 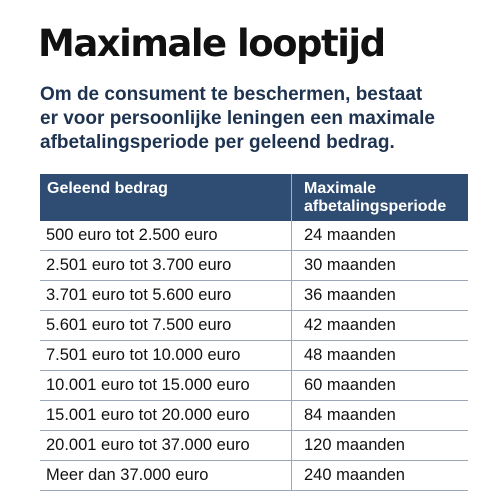 What do you see at coordinates (379, 235) in the screenshot?
I see `period-cell: 24 maanden` at bounding box center [379, 235].